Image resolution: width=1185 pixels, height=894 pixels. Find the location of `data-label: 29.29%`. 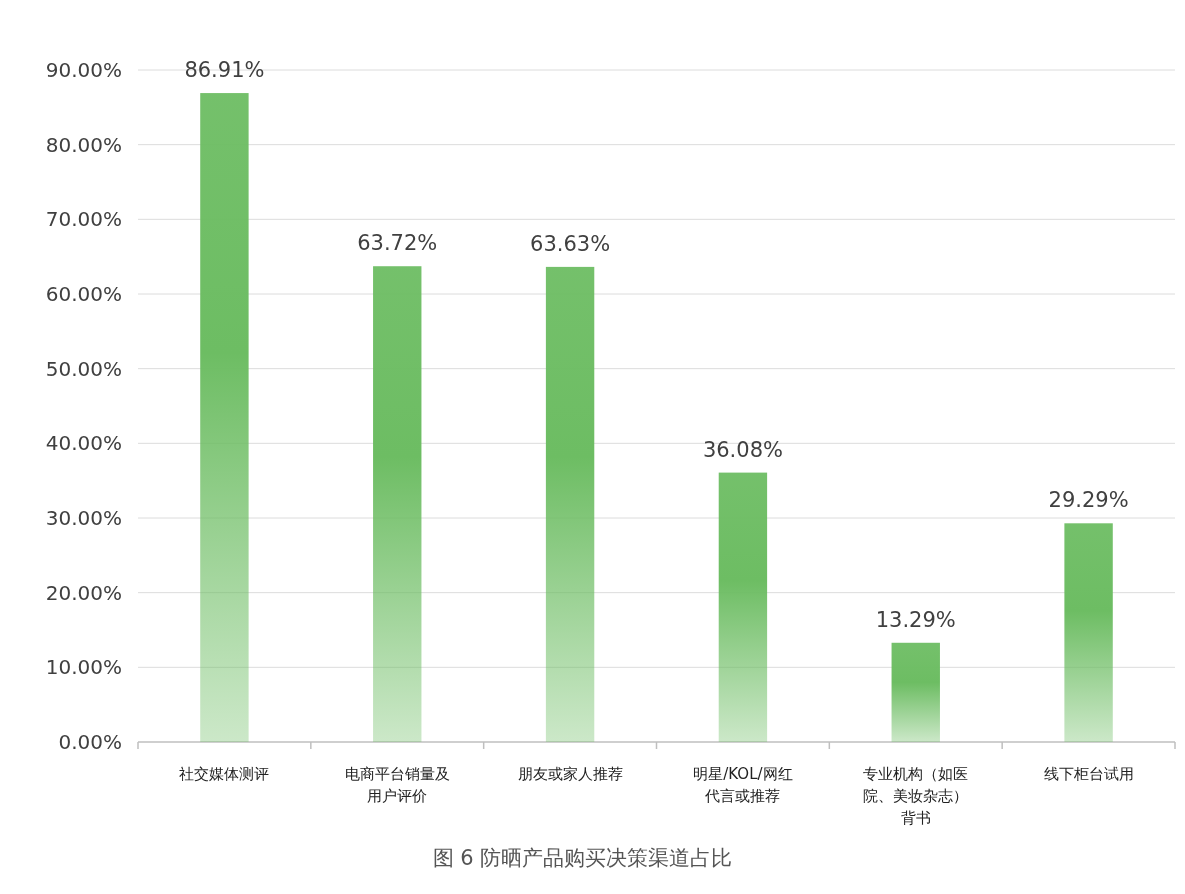

data-label: 29.29% is located at coordinates (1088, 500).